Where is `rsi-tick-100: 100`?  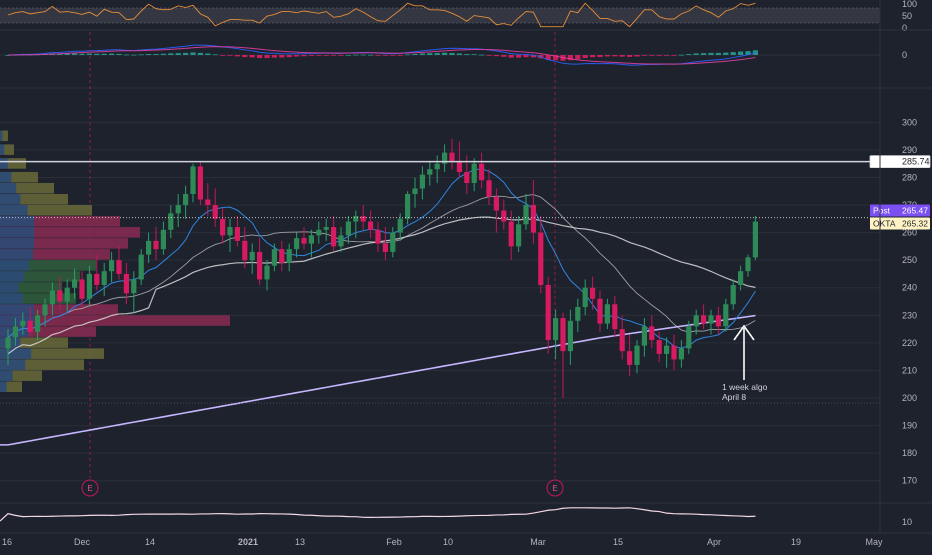 rsi-tick-100: 100 is located at coordinates (909, 4).